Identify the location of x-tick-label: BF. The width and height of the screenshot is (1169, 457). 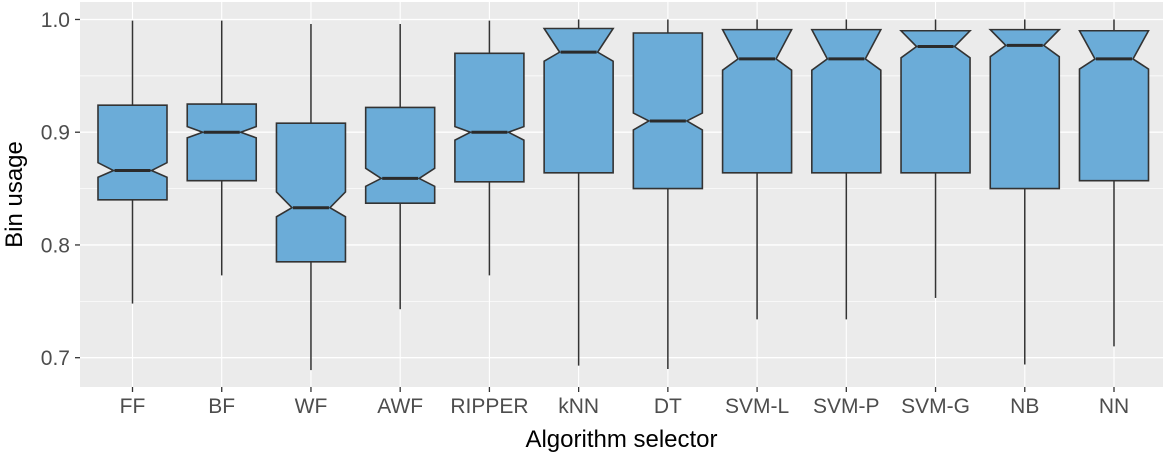
(221, 406).